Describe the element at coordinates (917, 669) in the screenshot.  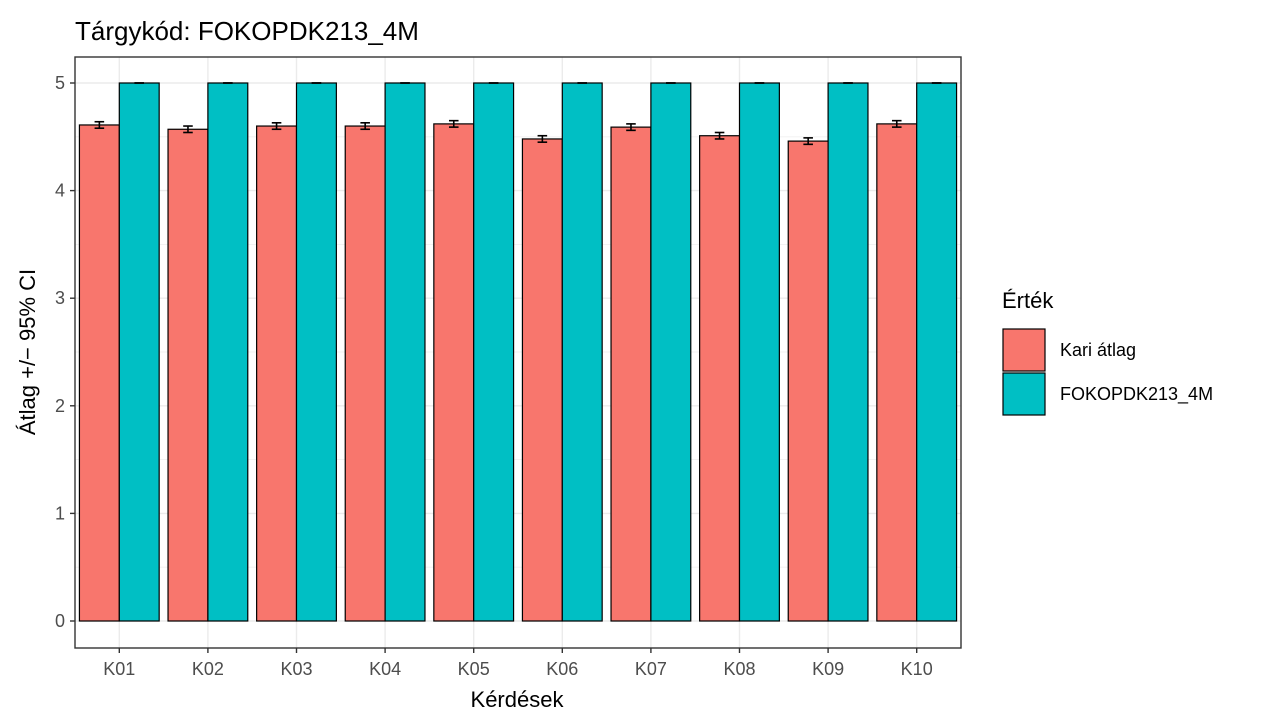
I see `x-tick-label: K10` at that location.